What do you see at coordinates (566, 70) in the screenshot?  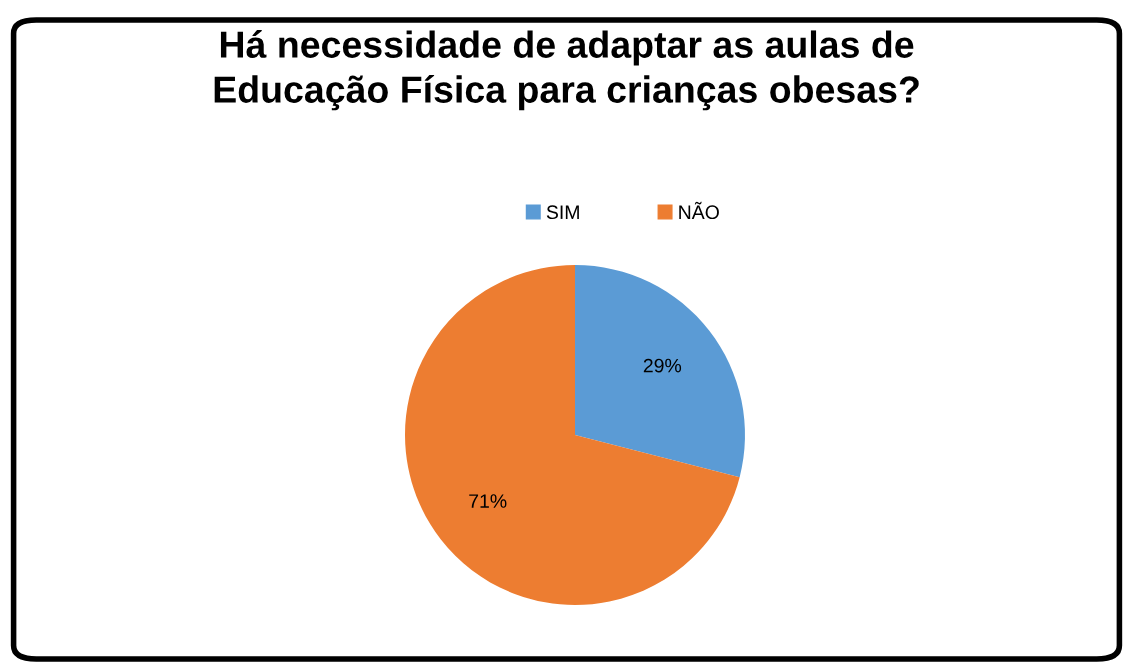 I see `chart-title: Há necessidade de adaptar as aulas de Educação Física para crianças obesas?` at bounding box center [566, 70].